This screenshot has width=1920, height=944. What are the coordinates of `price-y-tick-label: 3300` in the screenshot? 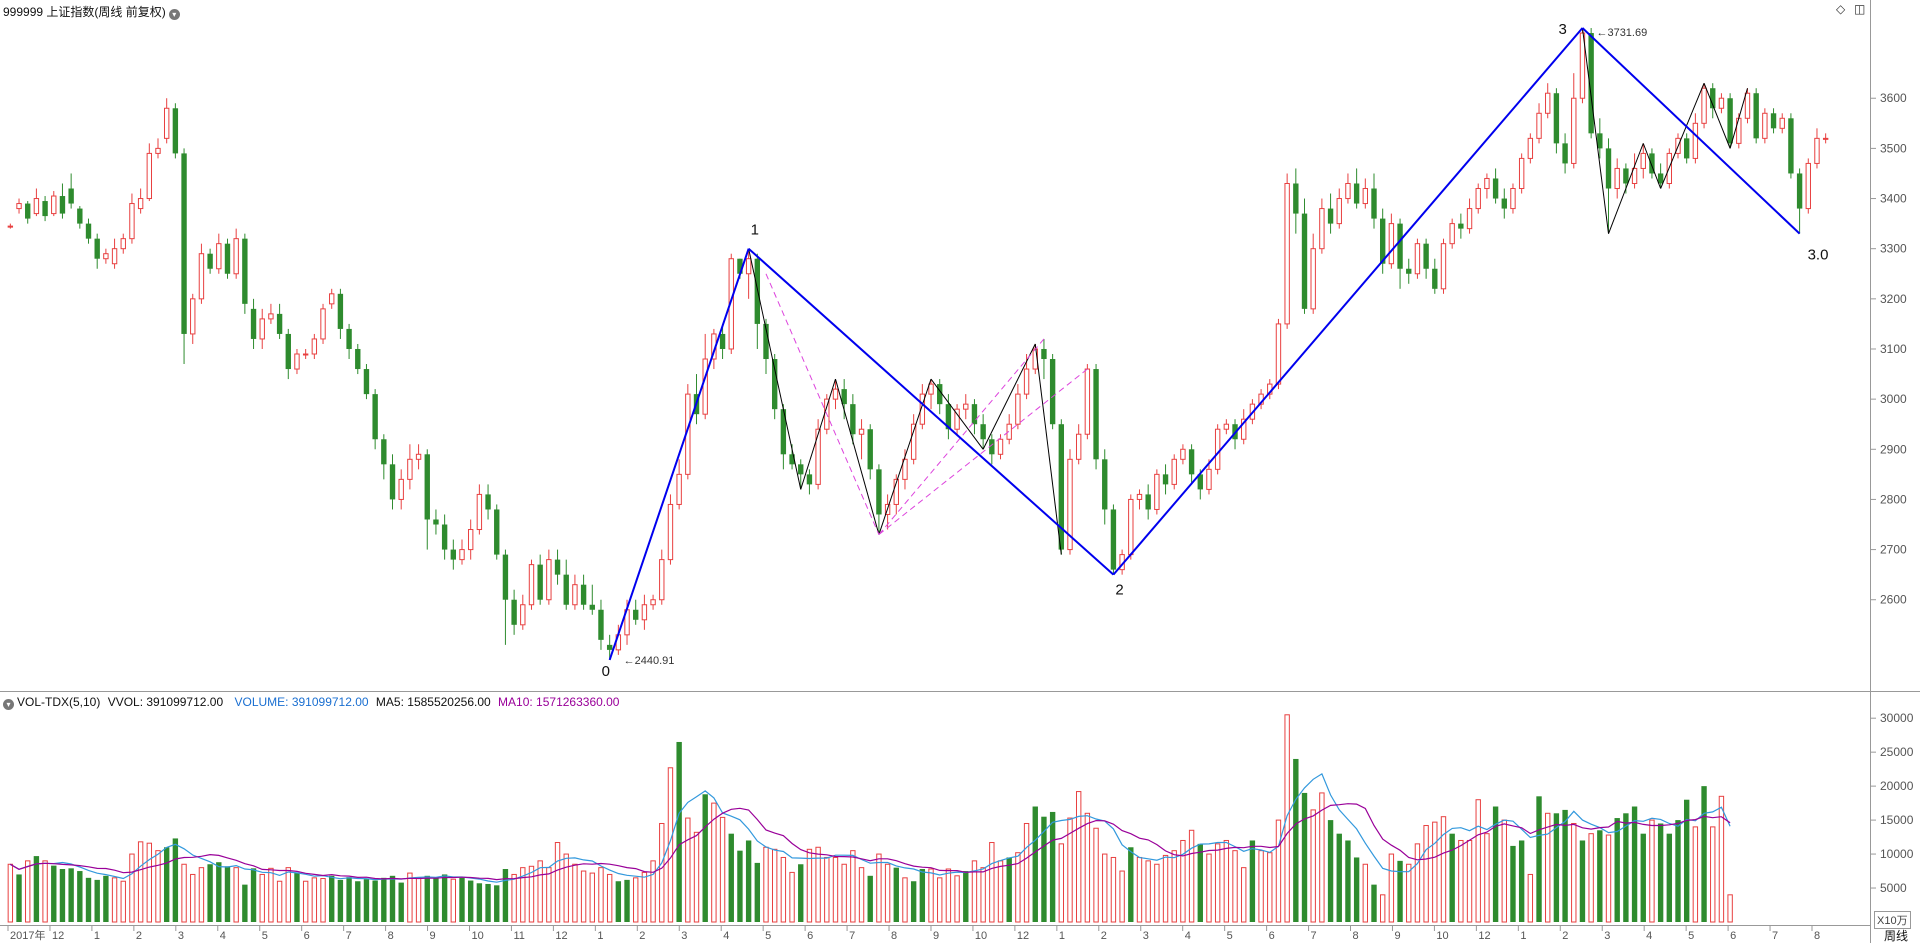 It's located at (1893, 249).